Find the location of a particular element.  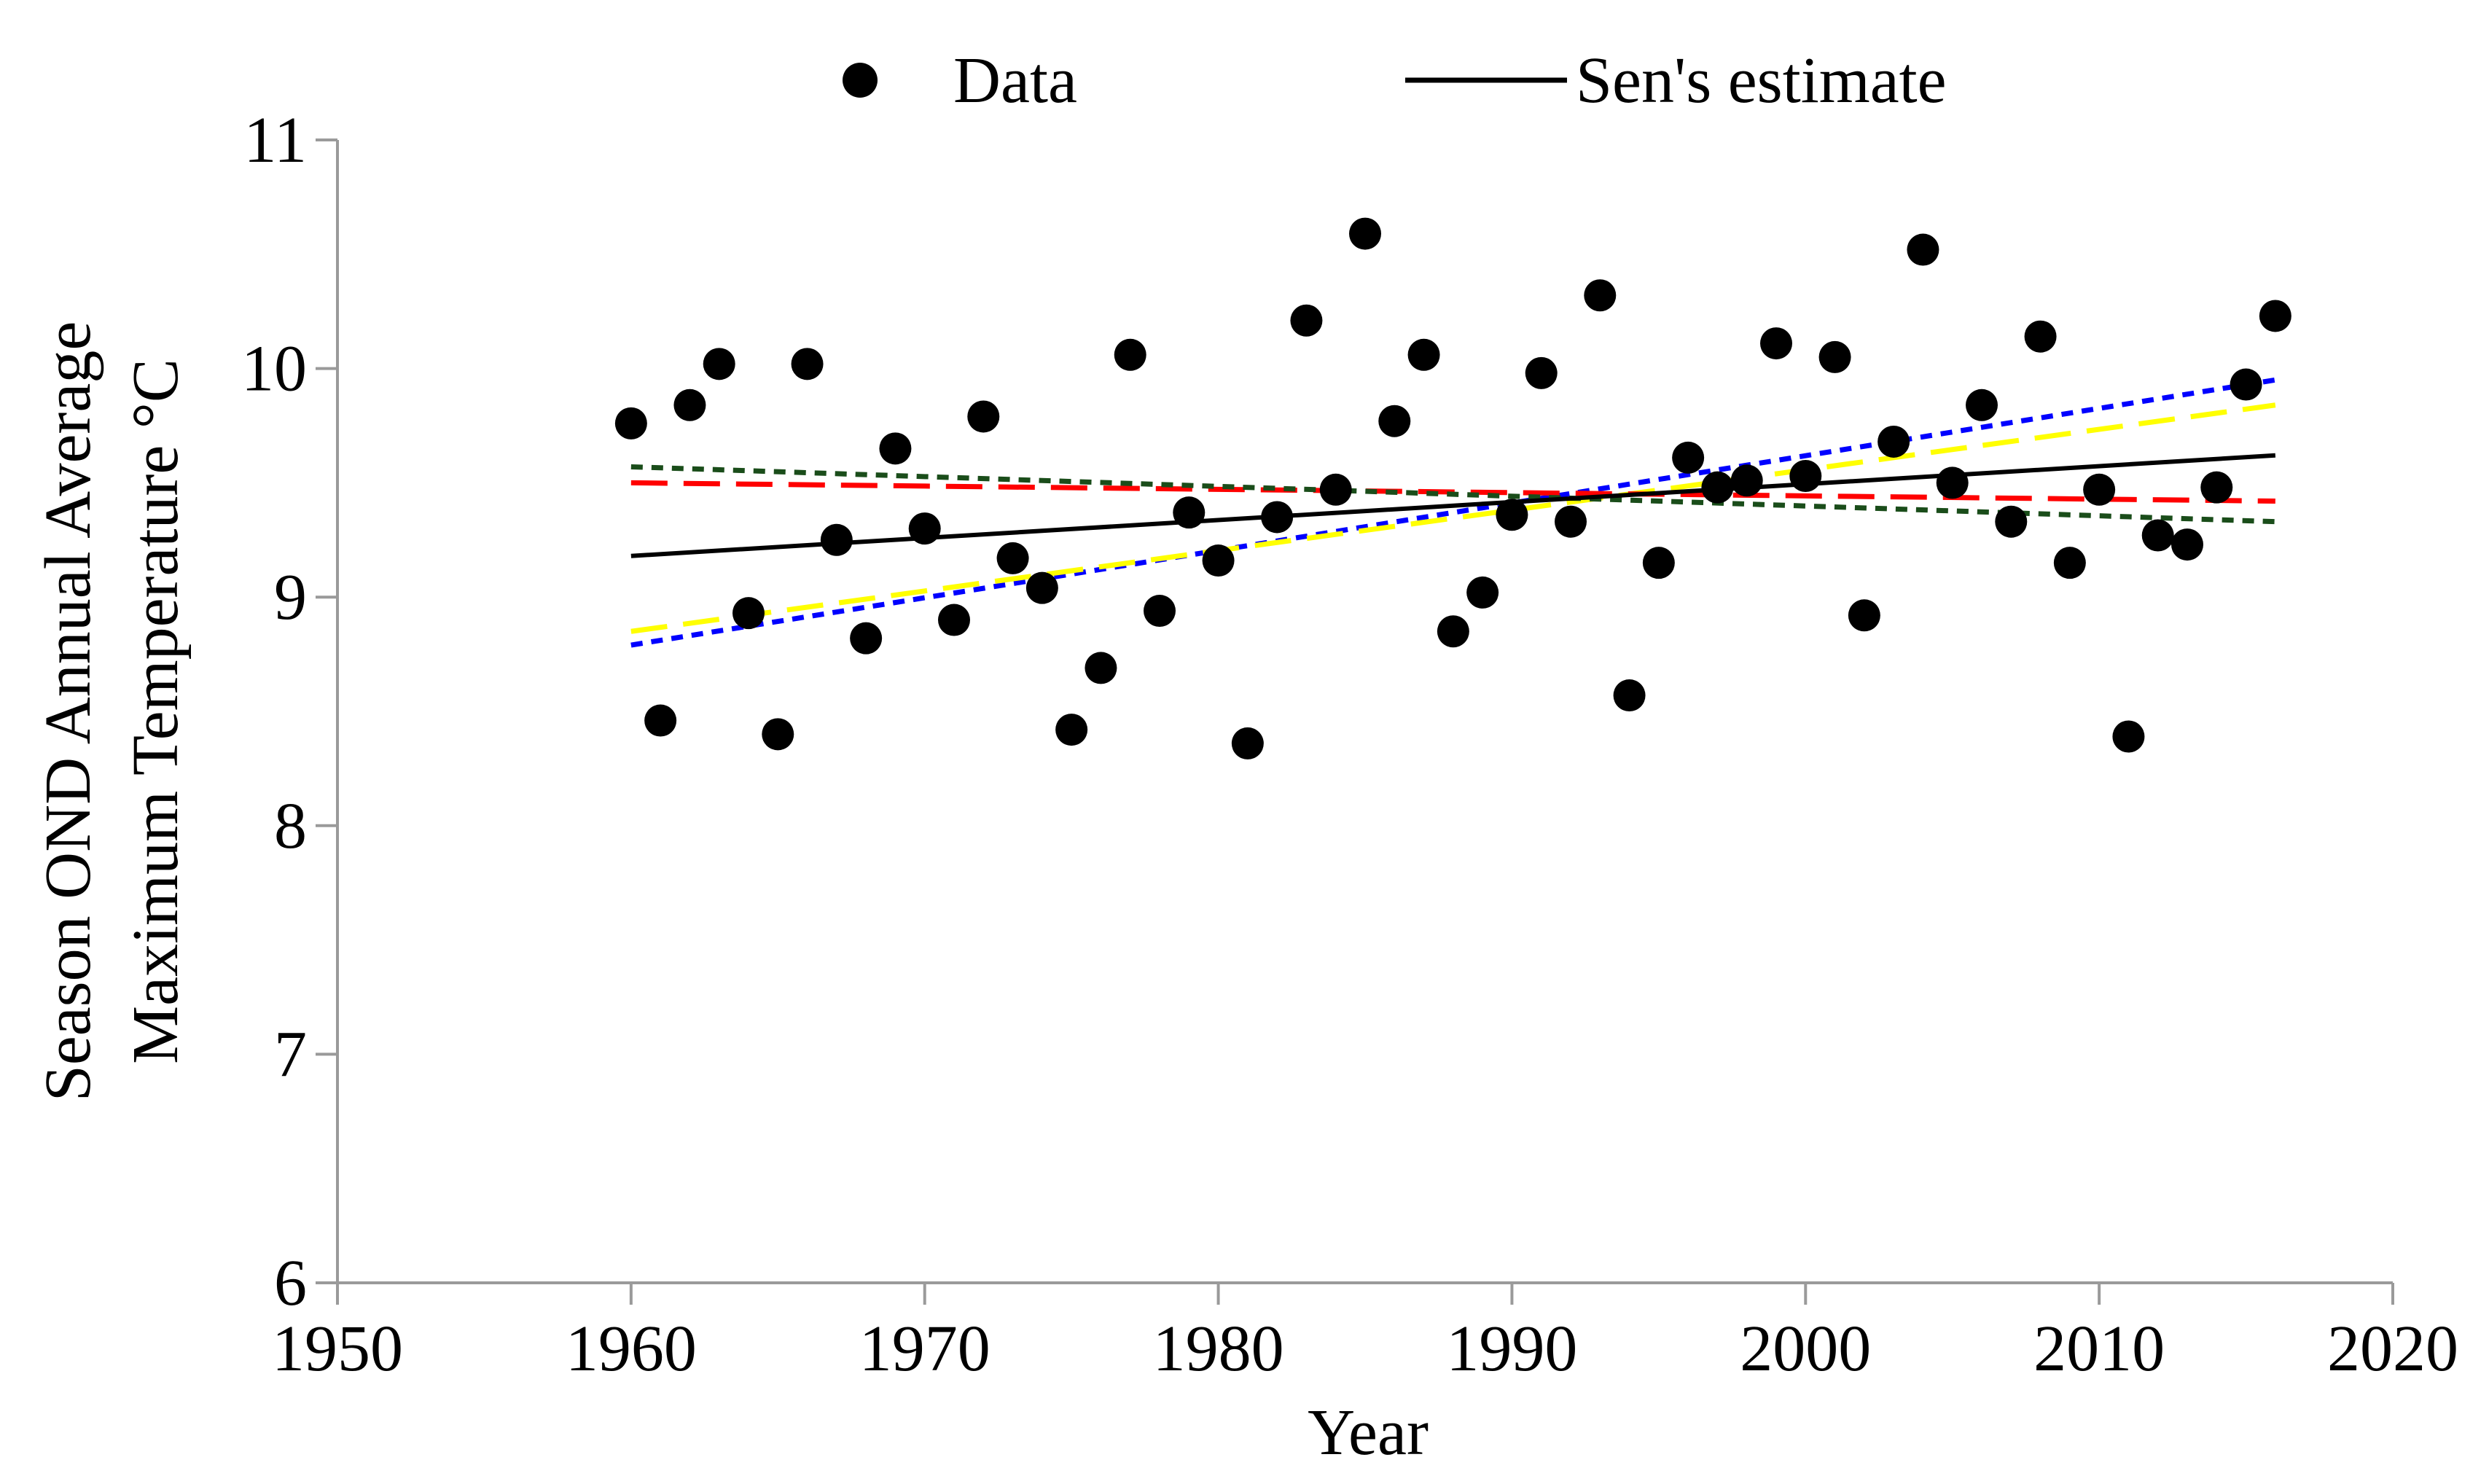

y-tick-label: 10 is located at coordinates (274, 369).